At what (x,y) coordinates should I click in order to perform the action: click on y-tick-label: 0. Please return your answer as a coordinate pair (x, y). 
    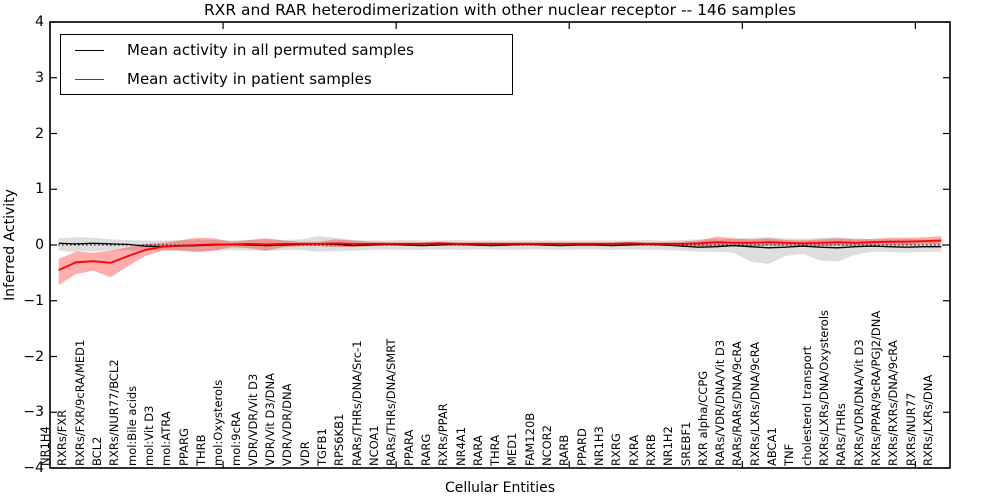
    Looking at the image, I should click on (39, 245).